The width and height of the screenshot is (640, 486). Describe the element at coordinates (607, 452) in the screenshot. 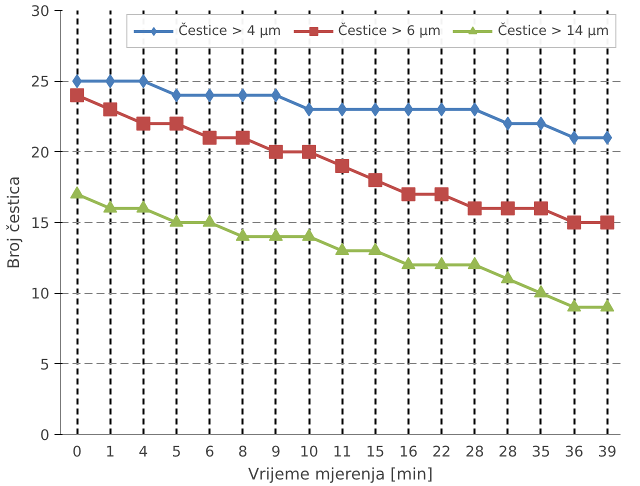

I see `x-tick-label: 39` at that location.